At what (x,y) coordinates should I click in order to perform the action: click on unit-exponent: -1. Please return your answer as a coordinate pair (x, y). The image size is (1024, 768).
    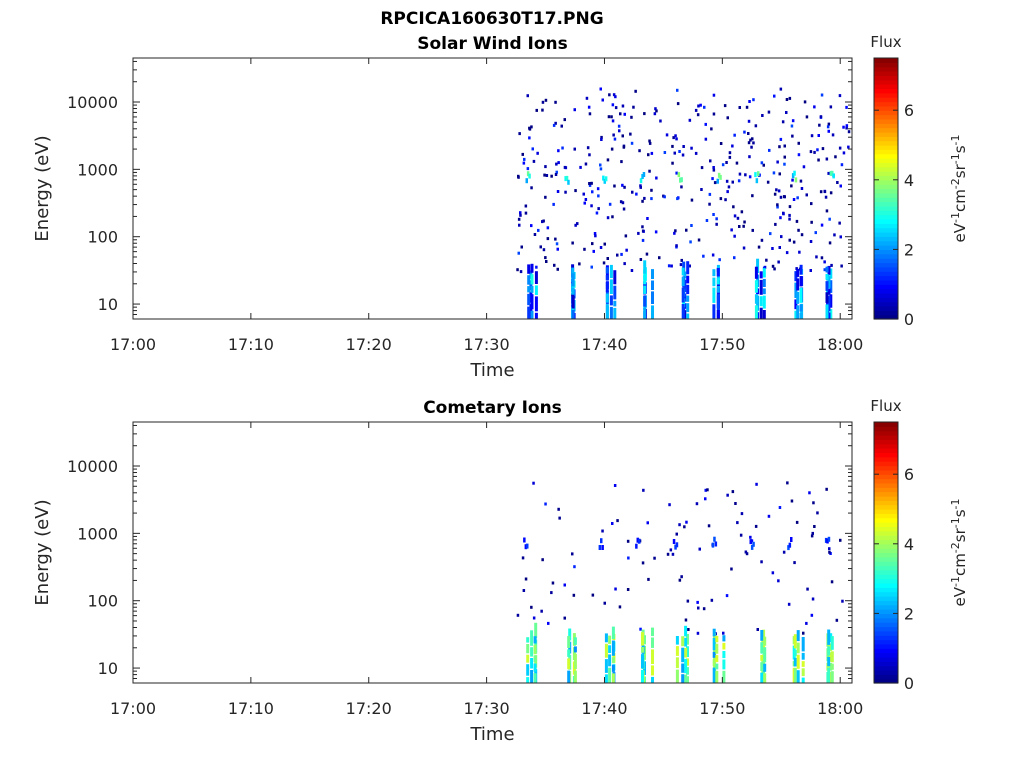
    Looking at the image, I should click on (955, 503).